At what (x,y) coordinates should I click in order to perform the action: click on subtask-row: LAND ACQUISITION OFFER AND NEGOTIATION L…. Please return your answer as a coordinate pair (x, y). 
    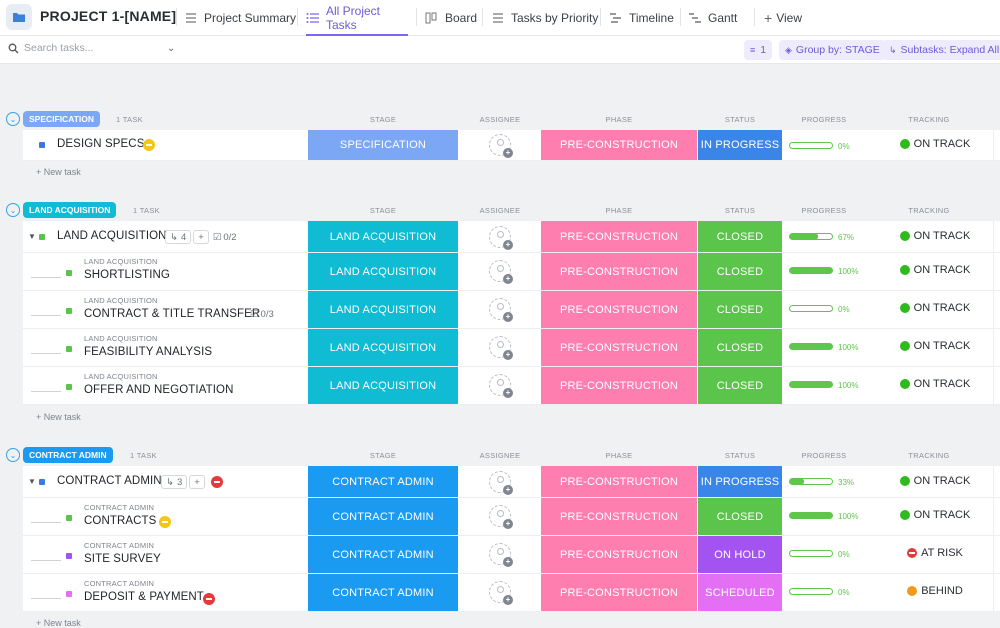
    Looking at the image, I should click on (511, 386).